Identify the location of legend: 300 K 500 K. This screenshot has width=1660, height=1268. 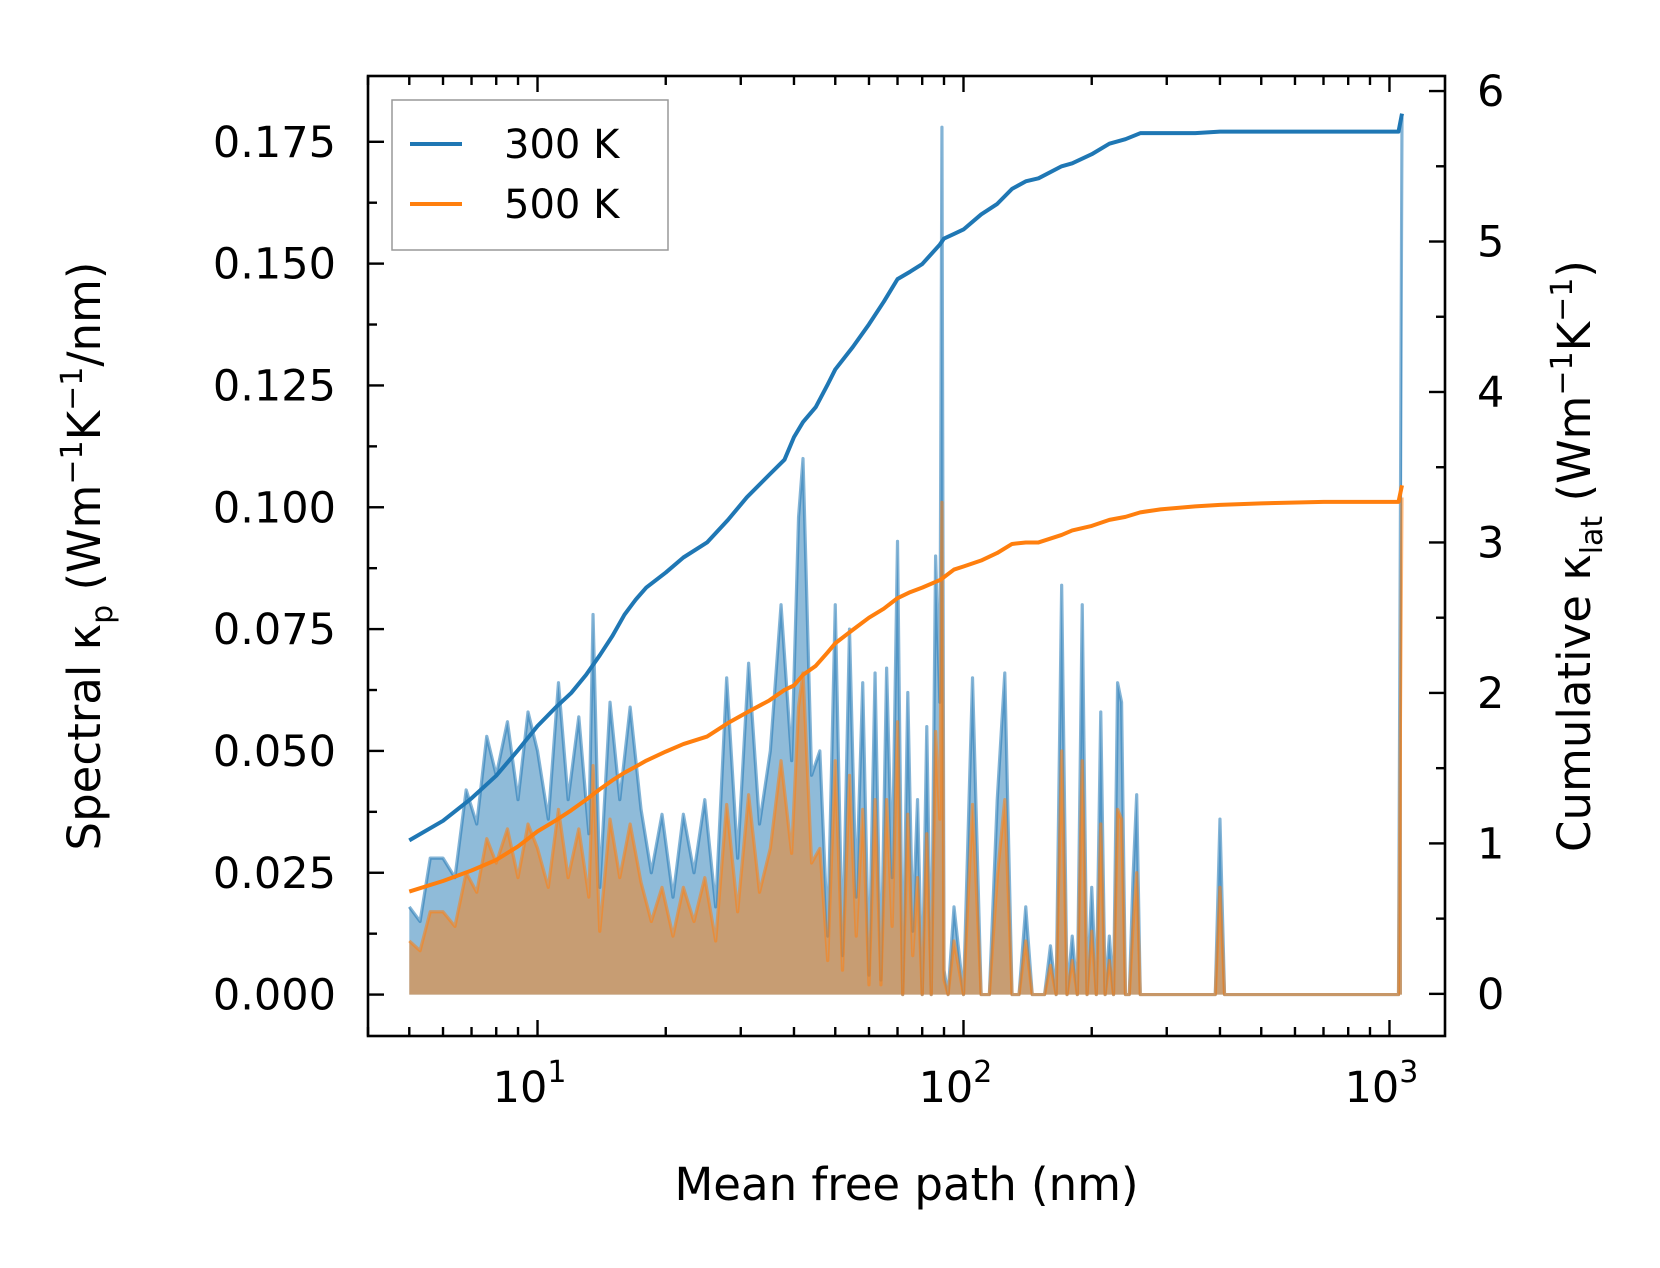
(530, 175).